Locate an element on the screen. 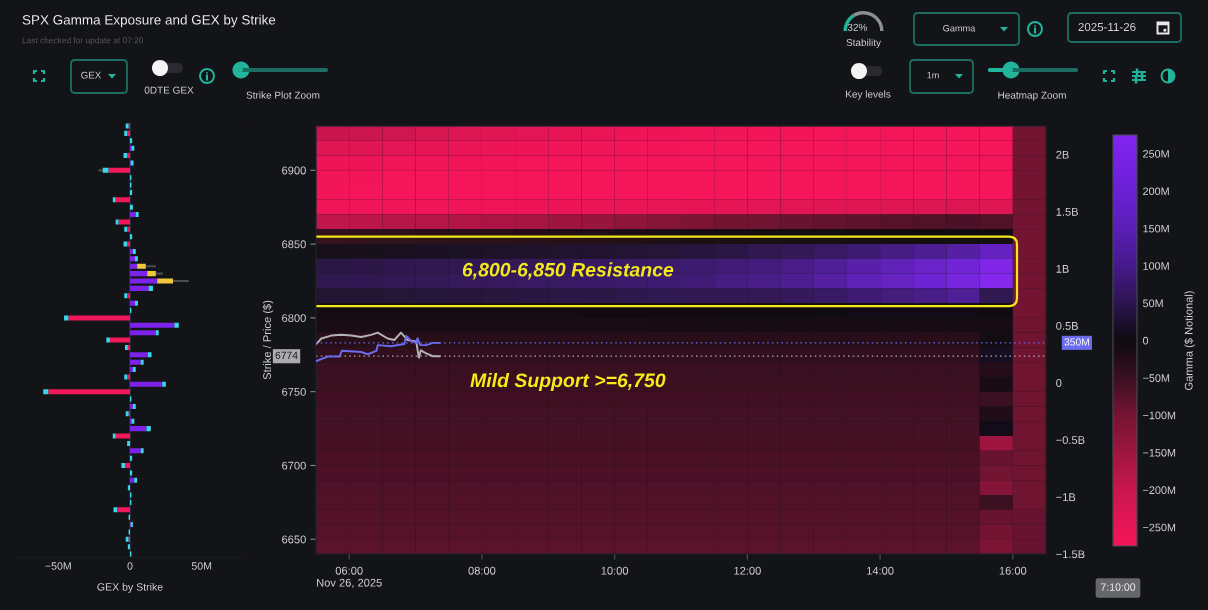 This screenshot has width=1208, height=610. y-tick-label: 6800 is located at coordinates (294, 318).